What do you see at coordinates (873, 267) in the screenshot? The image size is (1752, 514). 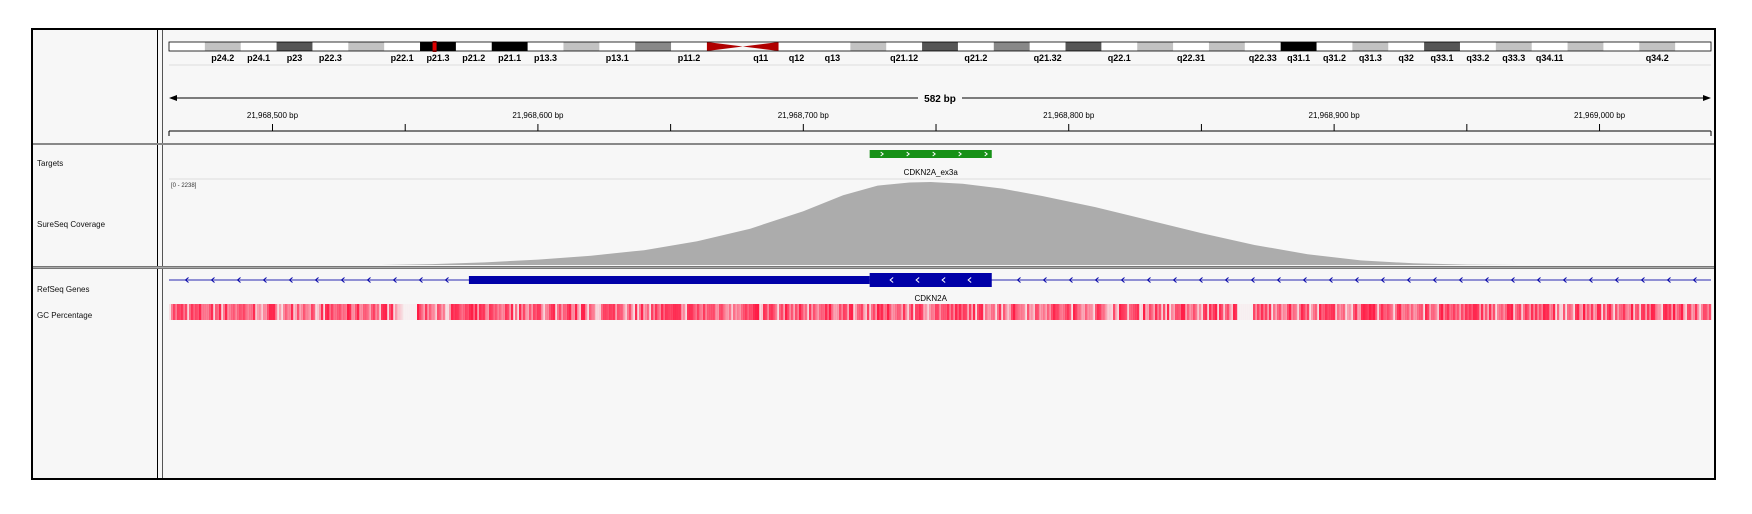 I see `panel-separator` at bounding box center [873, 267].